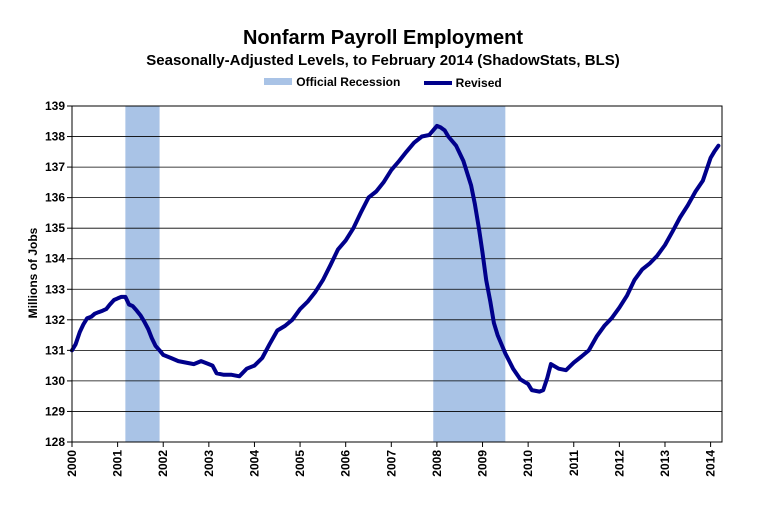 This screenshot has height=513, width=766. What do you see at coordinates (483, 463) in the screenshot?
I see `x-tick-label-2009: 2009` at bounding box center [483, 463].